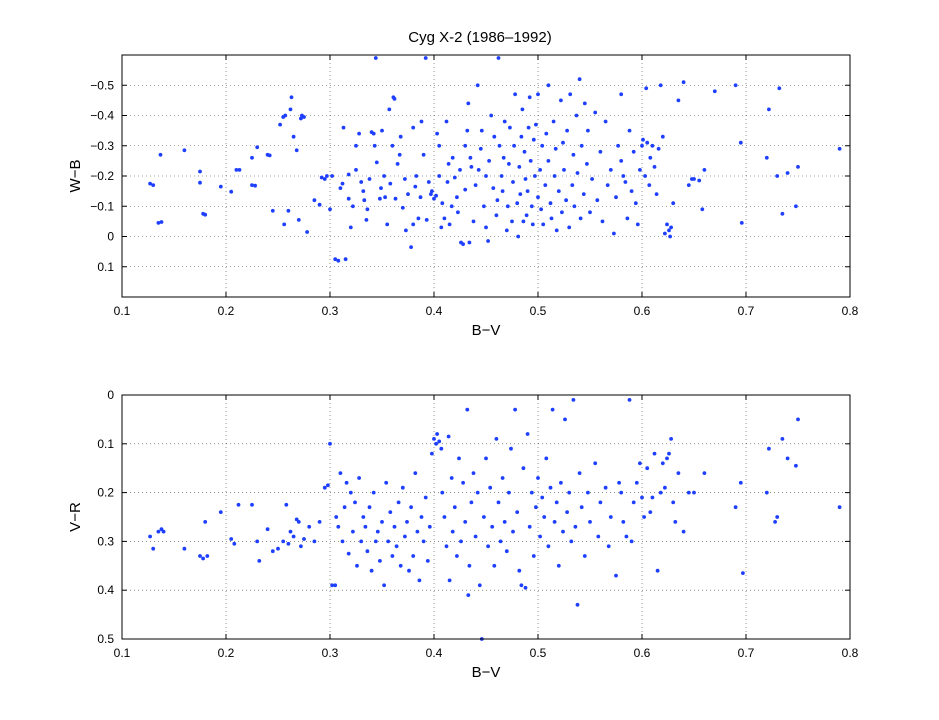 The width and height of the screenshot is (939, 720). I want to click on y-tick-label: −0.2, so click(102, 176).